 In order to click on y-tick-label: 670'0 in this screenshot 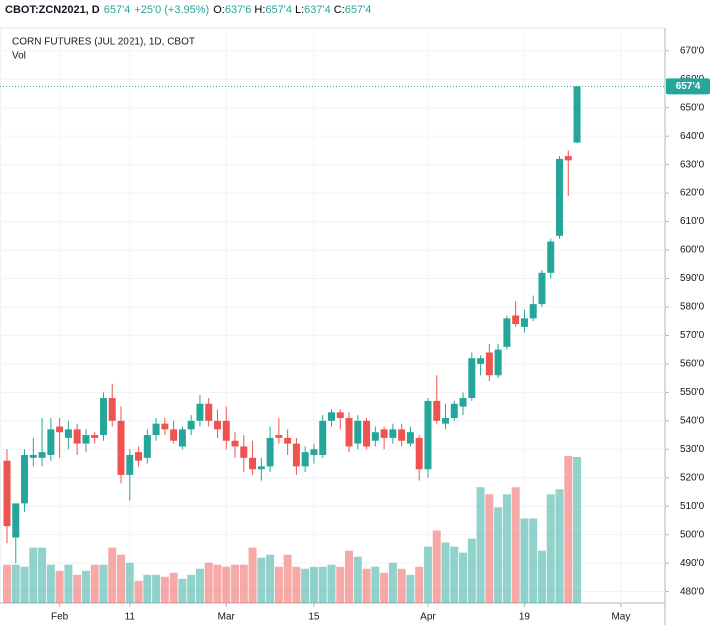, I will do `click(692, 50)`.